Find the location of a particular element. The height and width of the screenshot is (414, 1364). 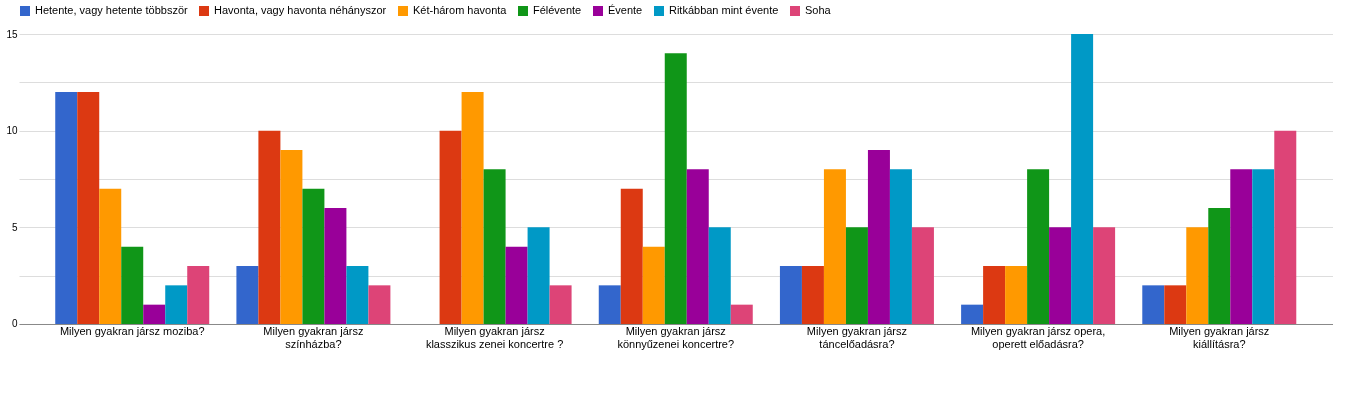

x-tick-label: Milyen gyakran jársz táncelőadásra? is located at coordinates (856, 338).